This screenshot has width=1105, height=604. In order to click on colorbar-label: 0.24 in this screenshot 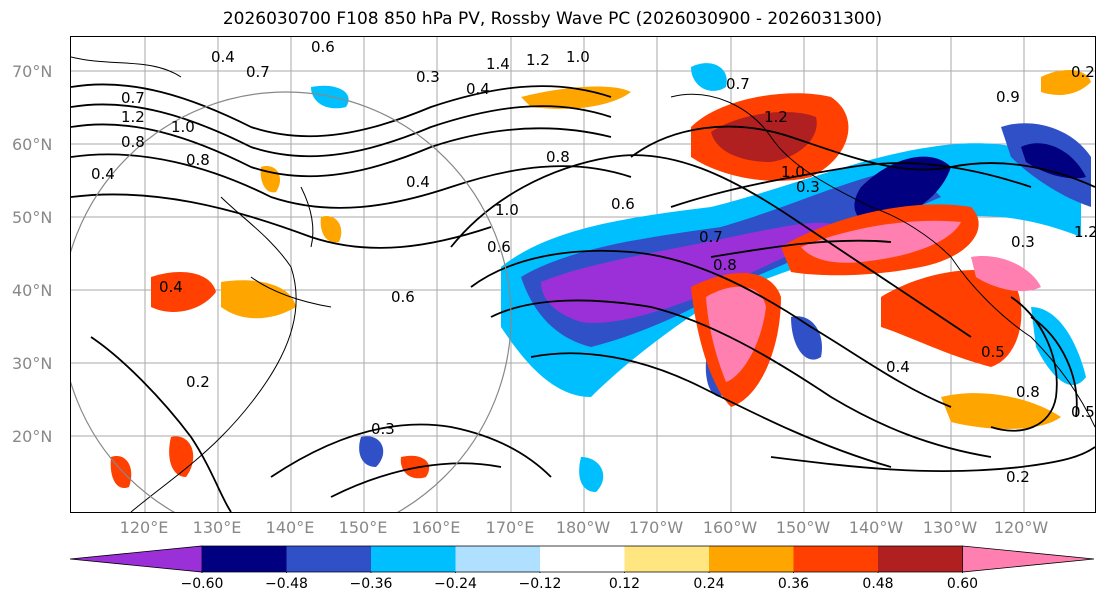, I will do `click(709, 584)`.